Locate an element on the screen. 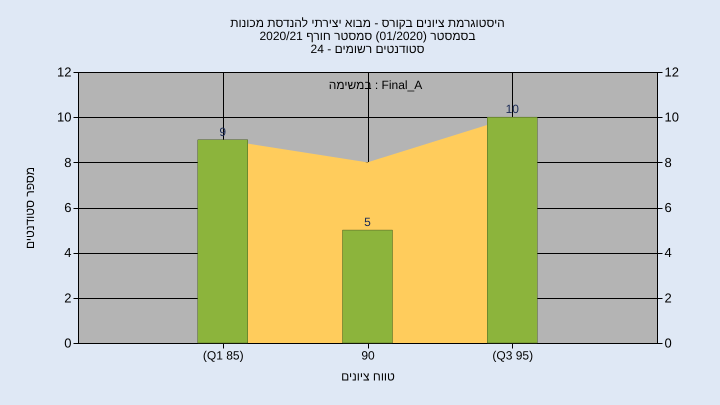 The height and width of the screenshot is (405, 720). y-tick-label: 6 is located at coordinates (68, 207).